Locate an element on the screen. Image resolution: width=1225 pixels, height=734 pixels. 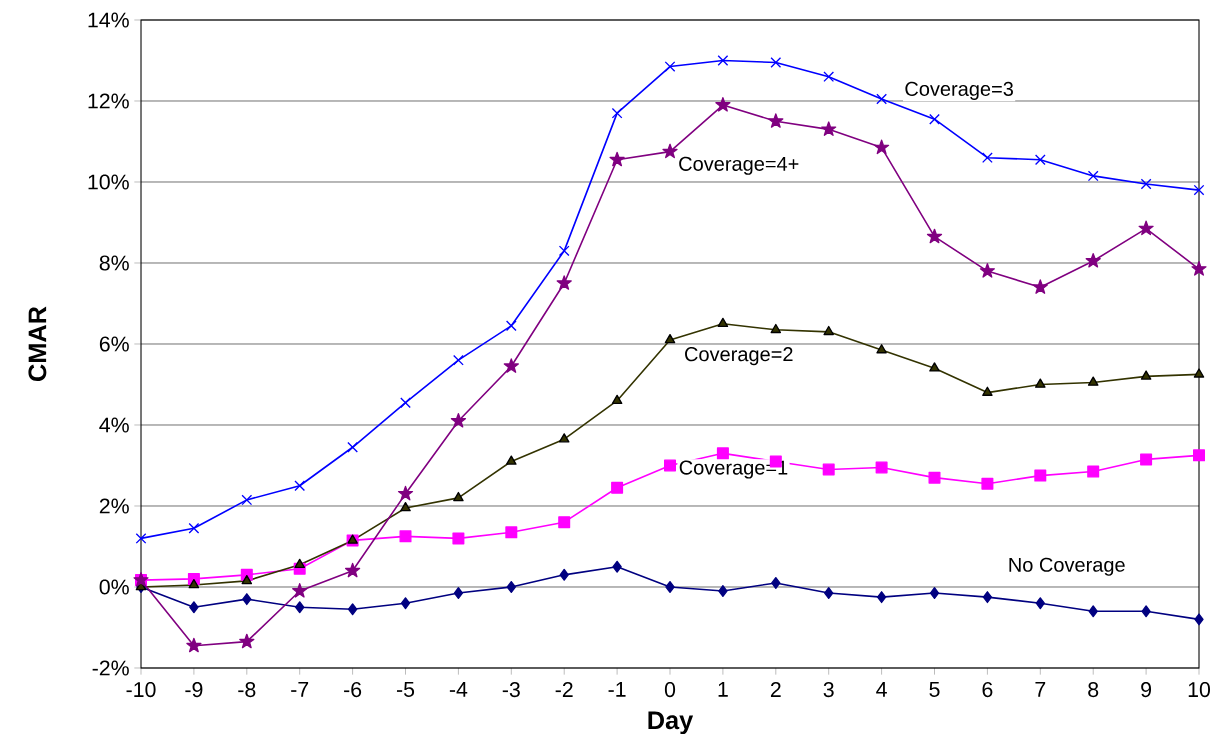
x-tick-label: 7 is located at coordinates (1040, 689).